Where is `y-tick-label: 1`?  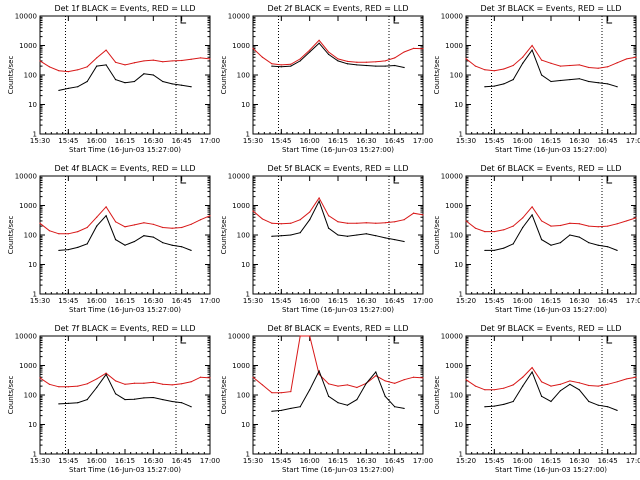
y-tick-label: 1 is located at coordinates (248, 135).